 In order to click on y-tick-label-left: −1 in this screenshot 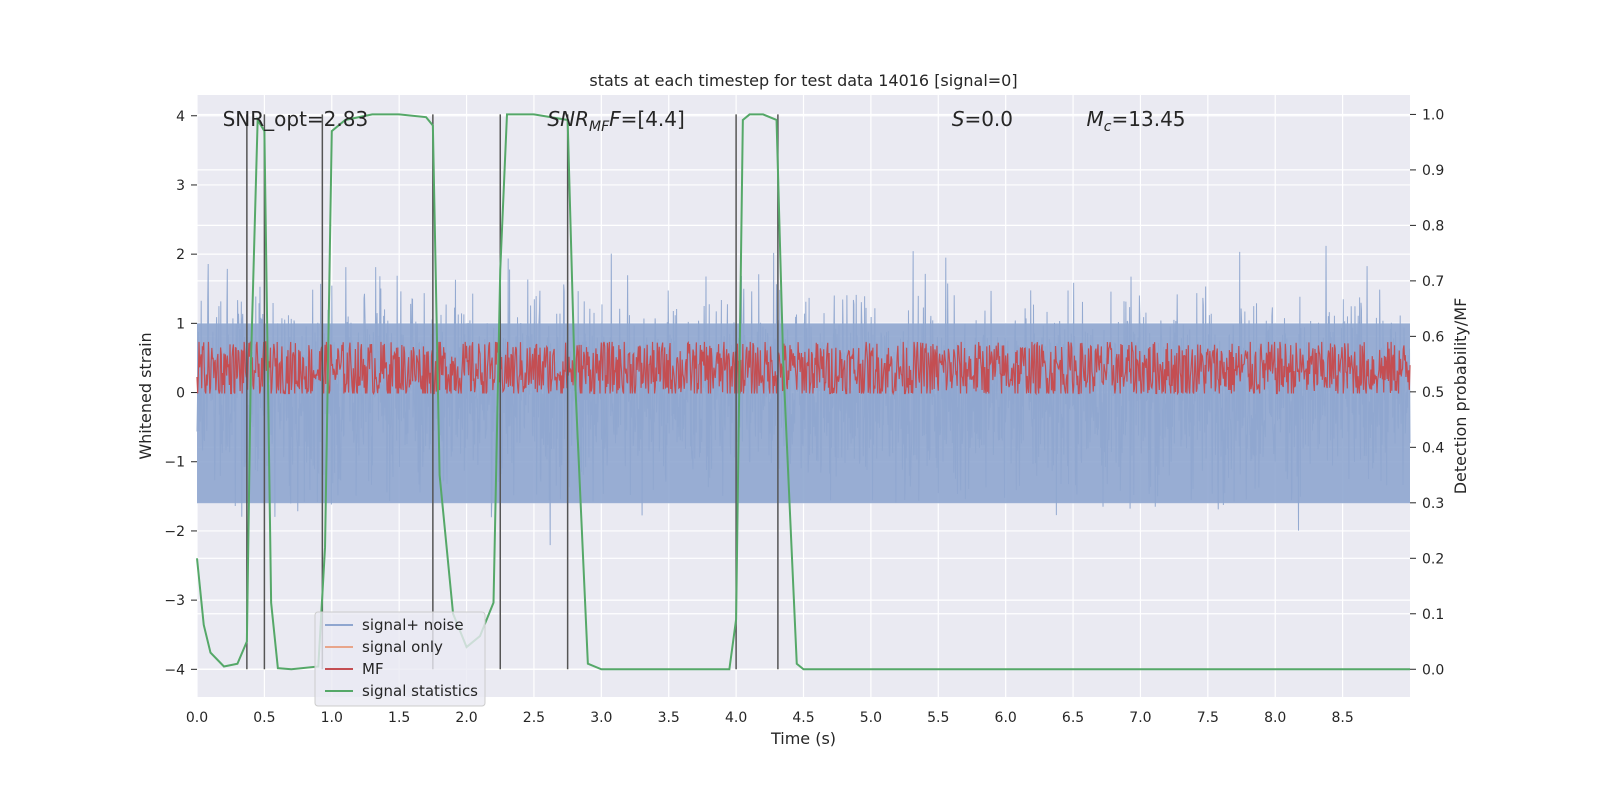, I will do `click(174, 463)`.